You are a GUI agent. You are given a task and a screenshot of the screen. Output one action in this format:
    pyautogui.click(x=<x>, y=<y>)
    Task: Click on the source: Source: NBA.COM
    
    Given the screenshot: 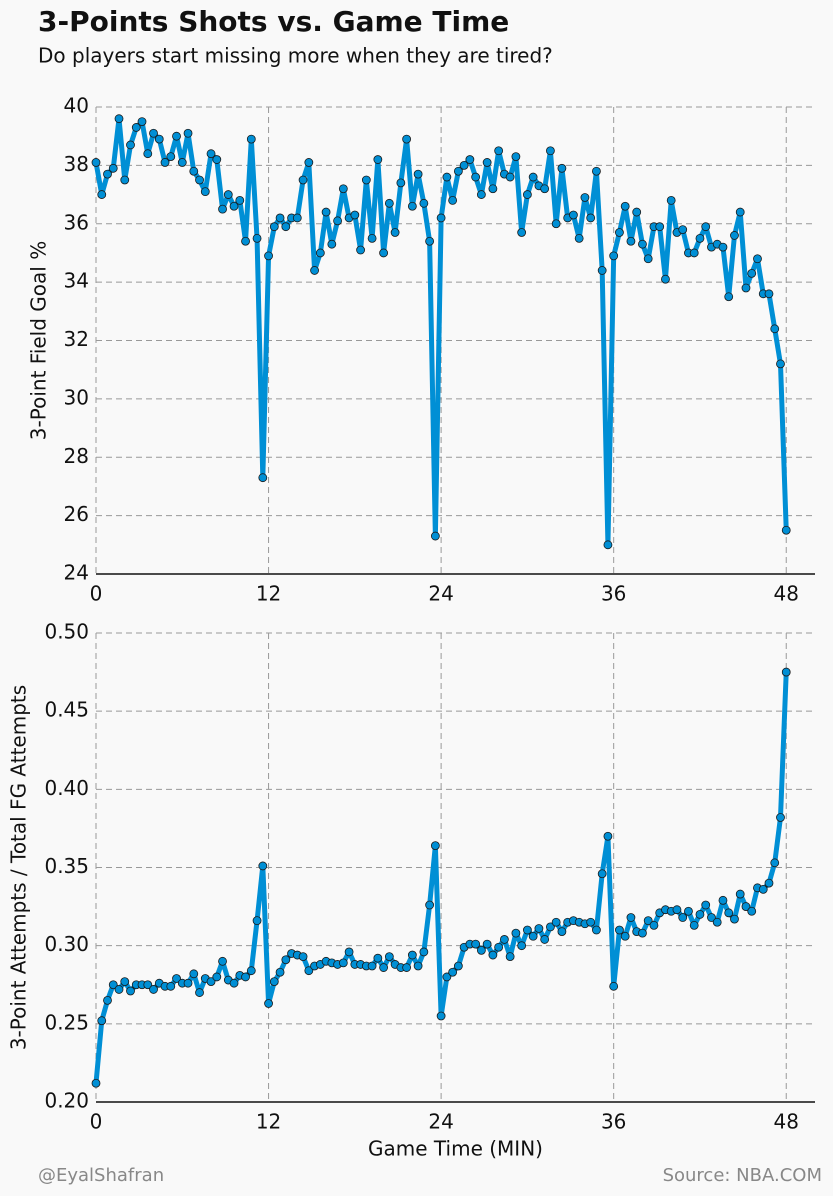 What is the action you would take?
    pyautogui.click(x=742, y=1175)
    